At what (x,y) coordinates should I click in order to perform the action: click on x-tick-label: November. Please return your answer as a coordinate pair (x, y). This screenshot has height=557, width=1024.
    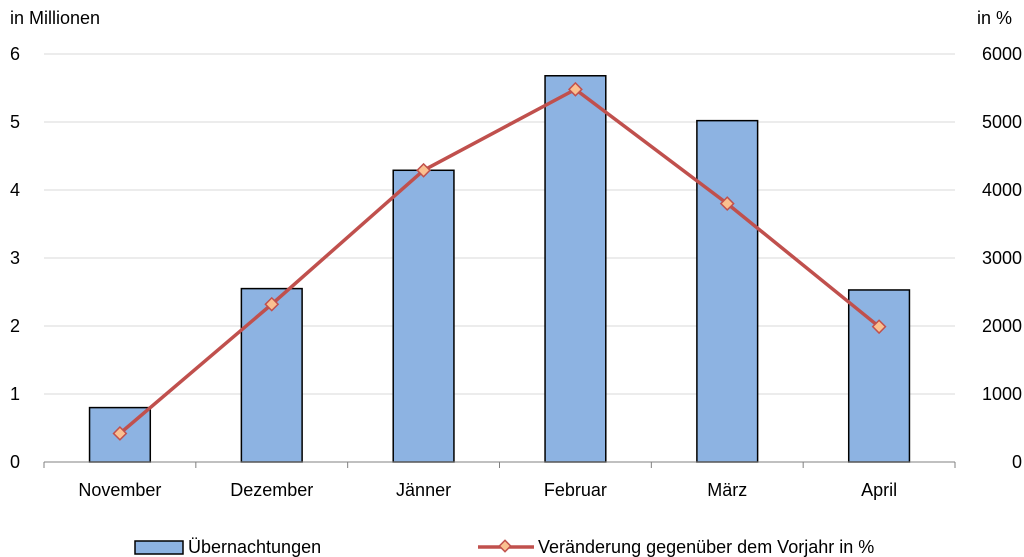
    Looking at the image, I should click on (119, 490).